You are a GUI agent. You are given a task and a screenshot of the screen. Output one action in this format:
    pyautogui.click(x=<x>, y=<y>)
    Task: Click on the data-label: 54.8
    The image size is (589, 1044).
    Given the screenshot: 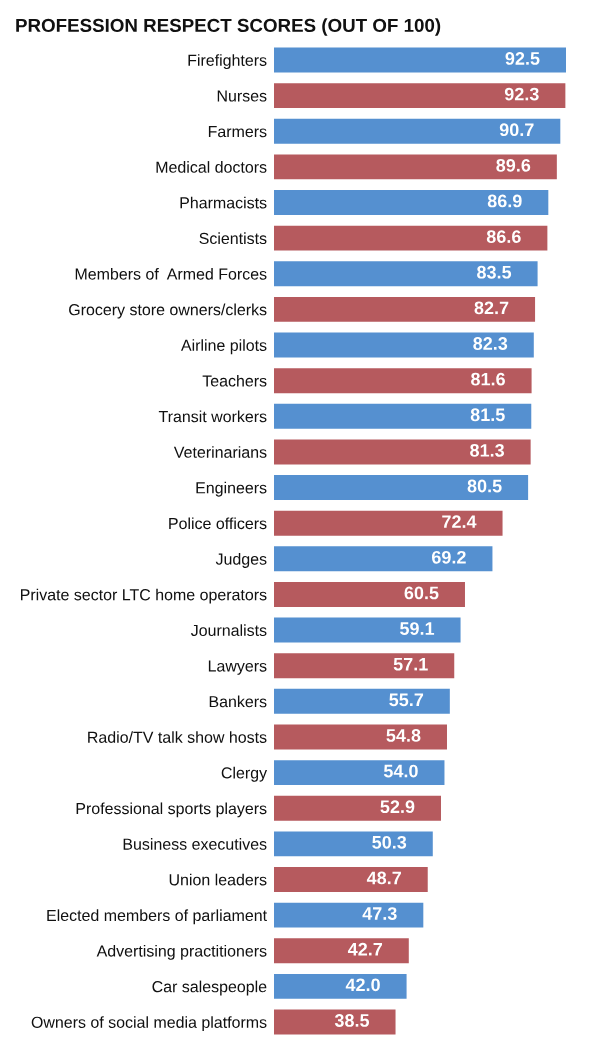 What is the action you would take?
    pyautogui.click(x=403, y=735)
    